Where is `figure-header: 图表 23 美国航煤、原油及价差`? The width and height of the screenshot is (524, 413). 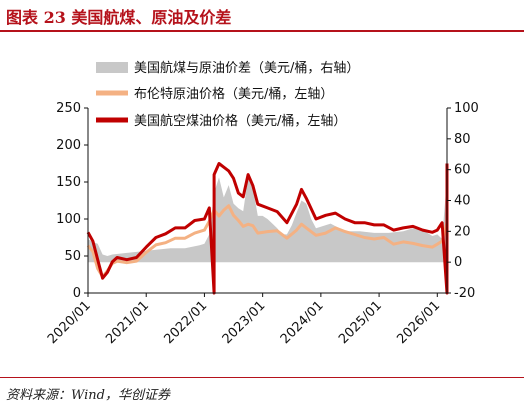 figure-header: 图表 23 美国航煤、原油及价差 is located at coordinates (262, 15).